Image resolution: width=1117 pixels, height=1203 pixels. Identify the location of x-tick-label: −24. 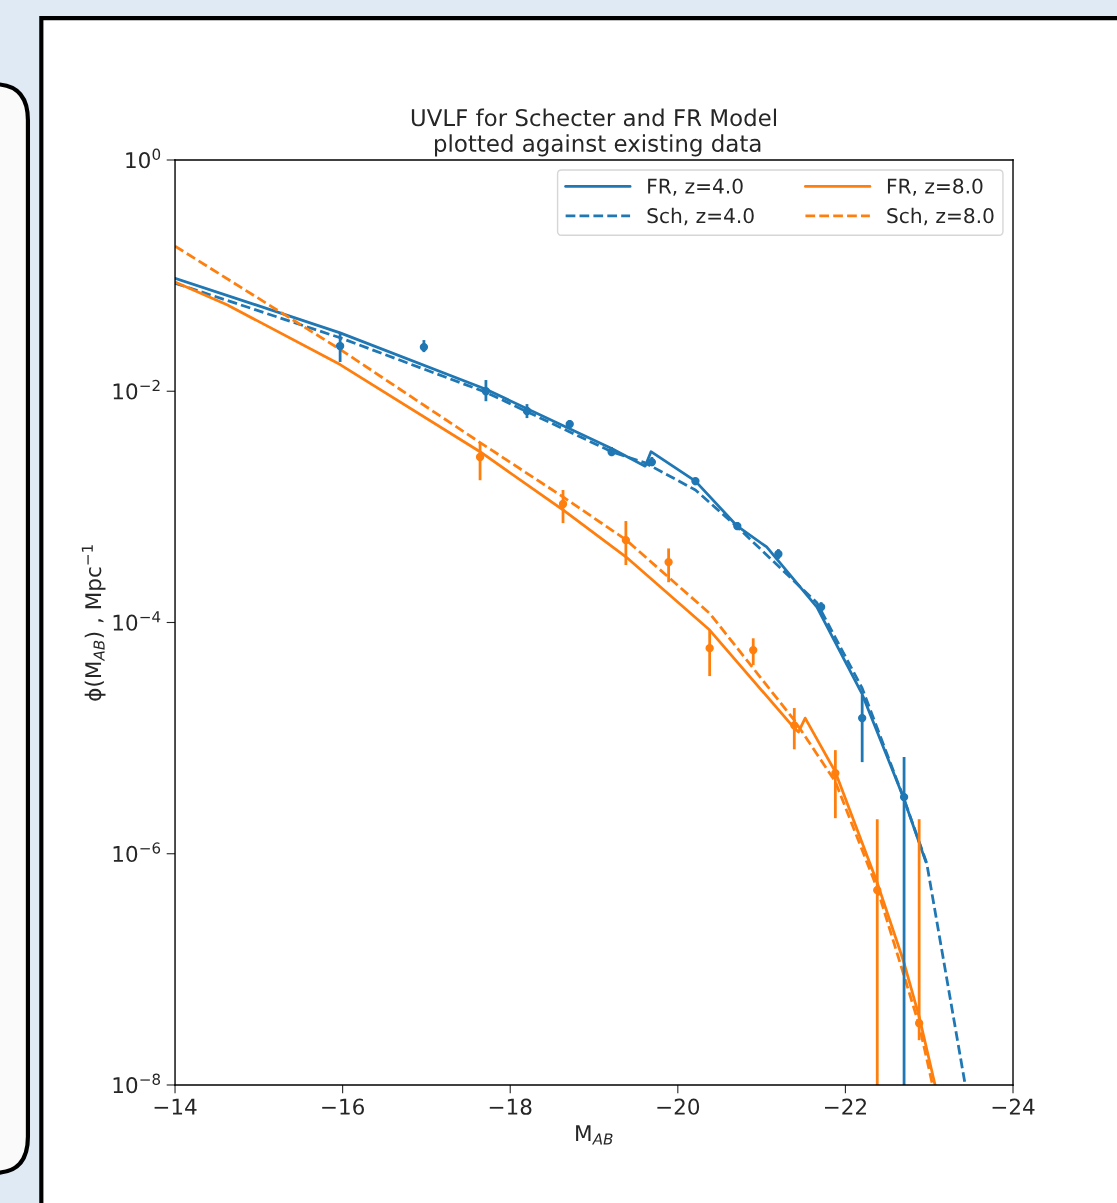
(1013, 1106).